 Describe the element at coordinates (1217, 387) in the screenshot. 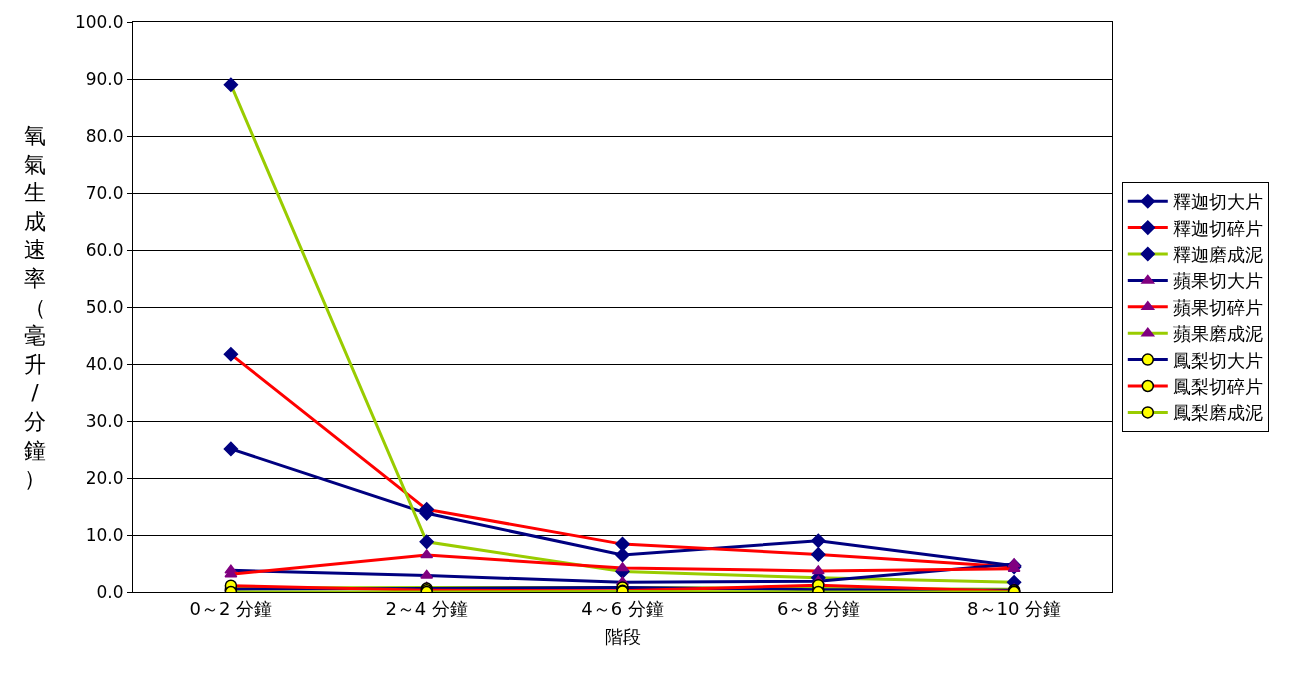

I see `legend-label: 鳳梨切碎片` at that location.